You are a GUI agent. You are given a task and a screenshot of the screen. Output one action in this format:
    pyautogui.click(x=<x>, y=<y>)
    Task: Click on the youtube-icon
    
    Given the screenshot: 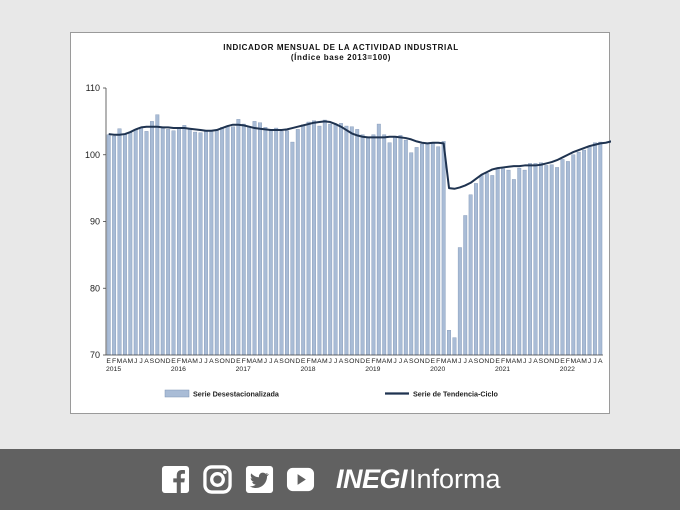 What is the action you would take?
    pyautogui.click(x=300, y=479)
    